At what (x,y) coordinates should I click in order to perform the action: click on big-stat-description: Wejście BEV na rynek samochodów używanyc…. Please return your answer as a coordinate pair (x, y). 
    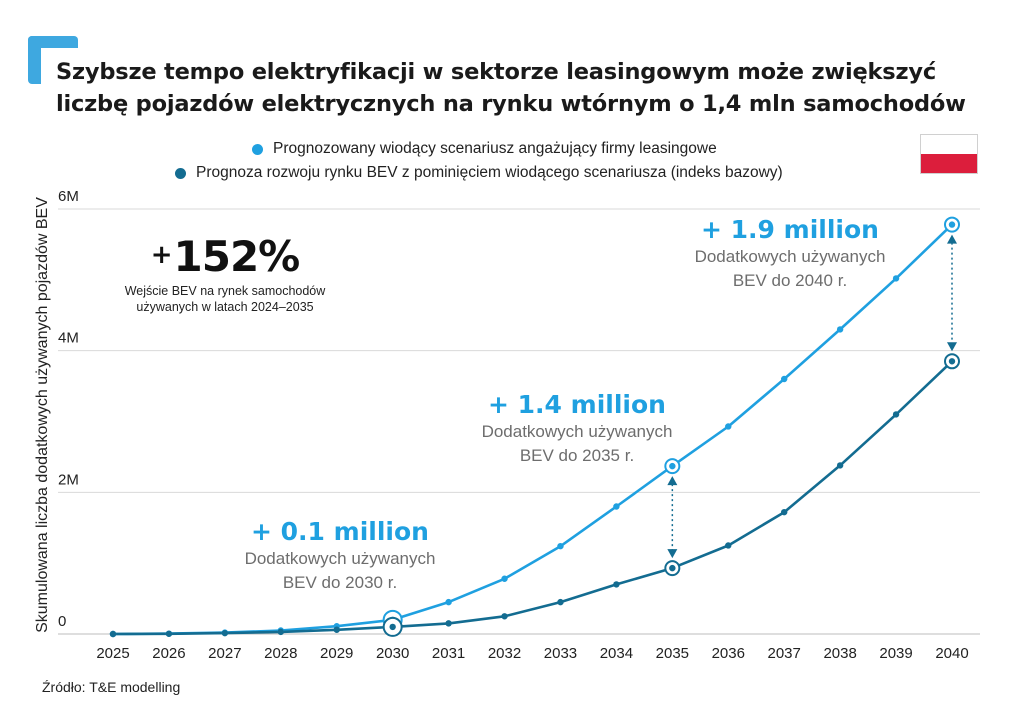
    Looking at the image, I should click on (225, 299).